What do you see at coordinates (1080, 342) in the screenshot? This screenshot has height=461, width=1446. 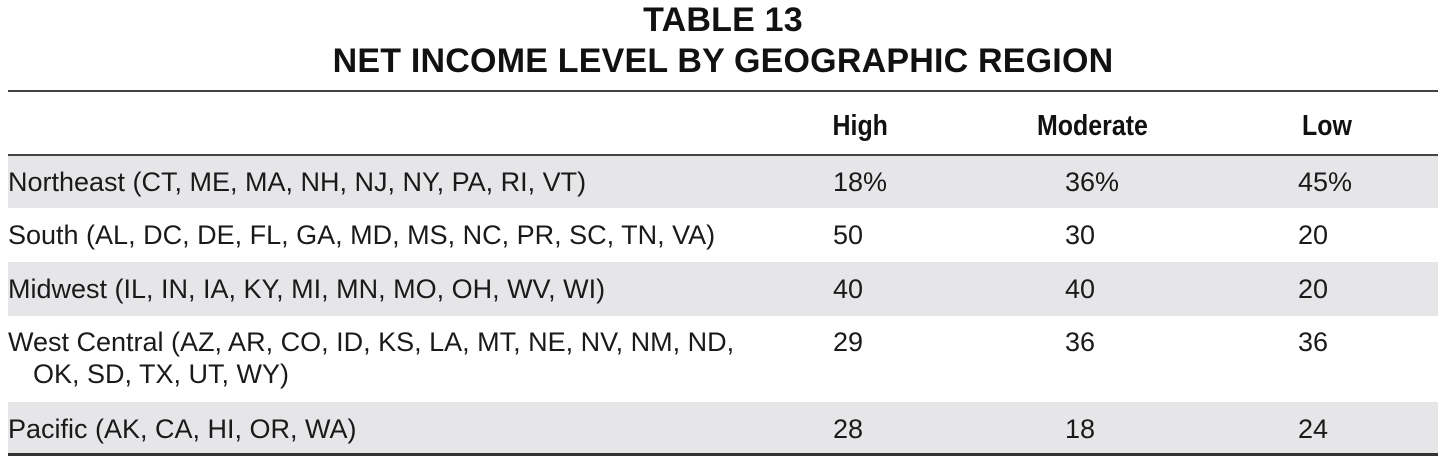 I see `cell-moderate: 36` at bounding box center [1080, 342].